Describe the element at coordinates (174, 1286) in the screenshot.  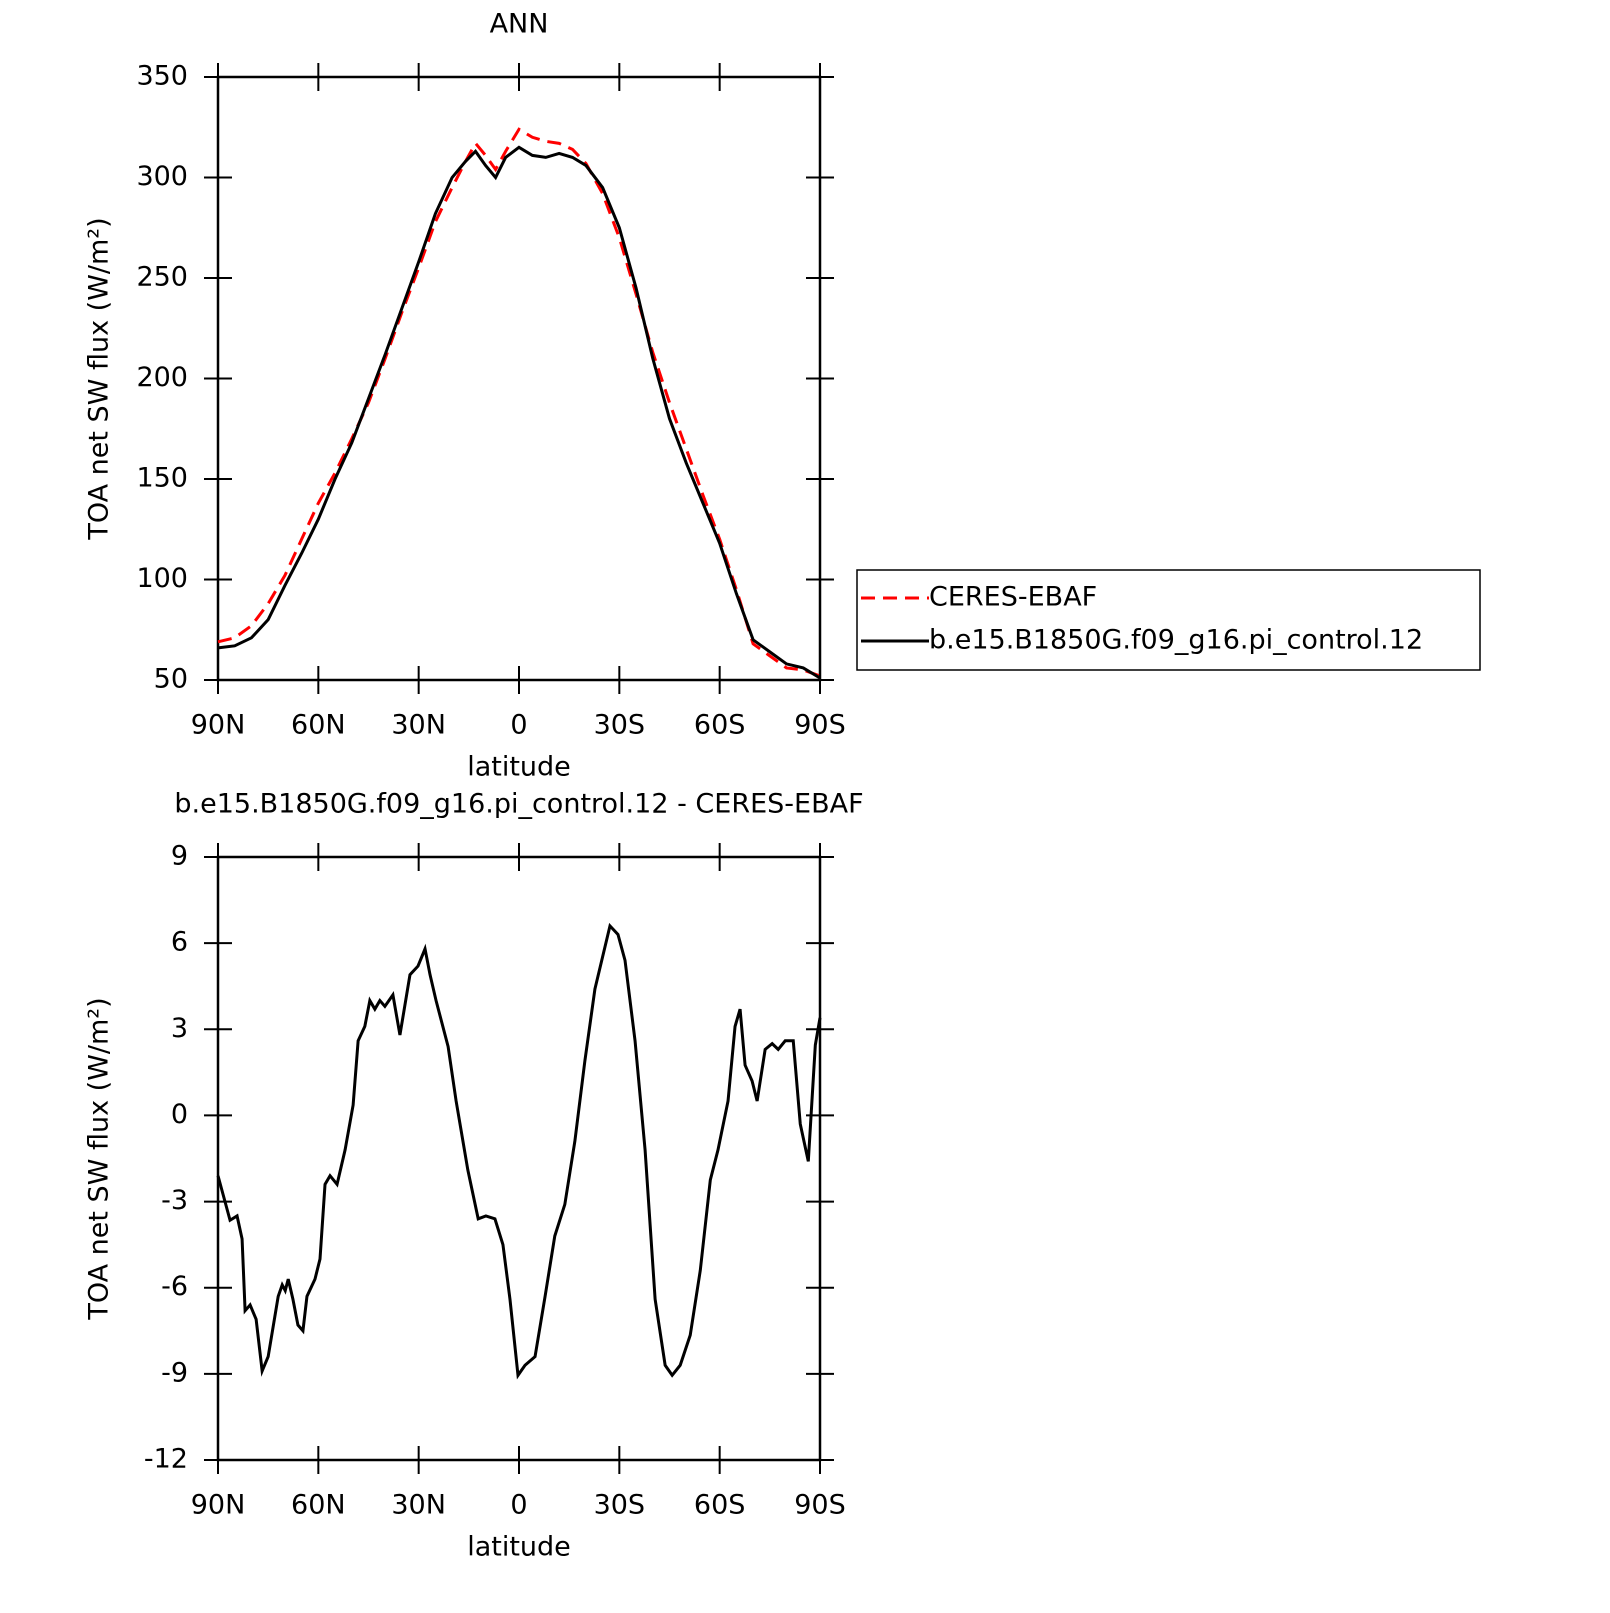
I see `y-tick-label: -6` at that location.